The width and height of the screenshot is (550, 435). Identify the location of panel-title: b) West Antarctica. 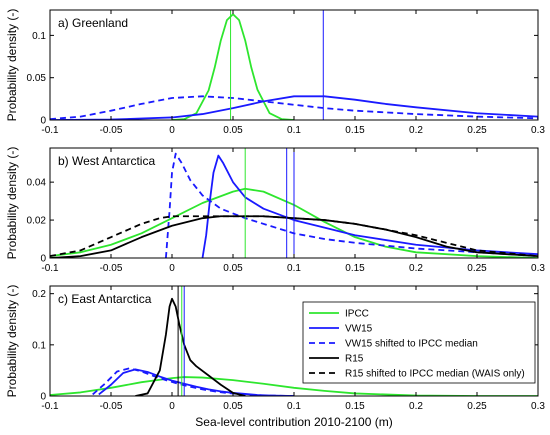
(106, 161).